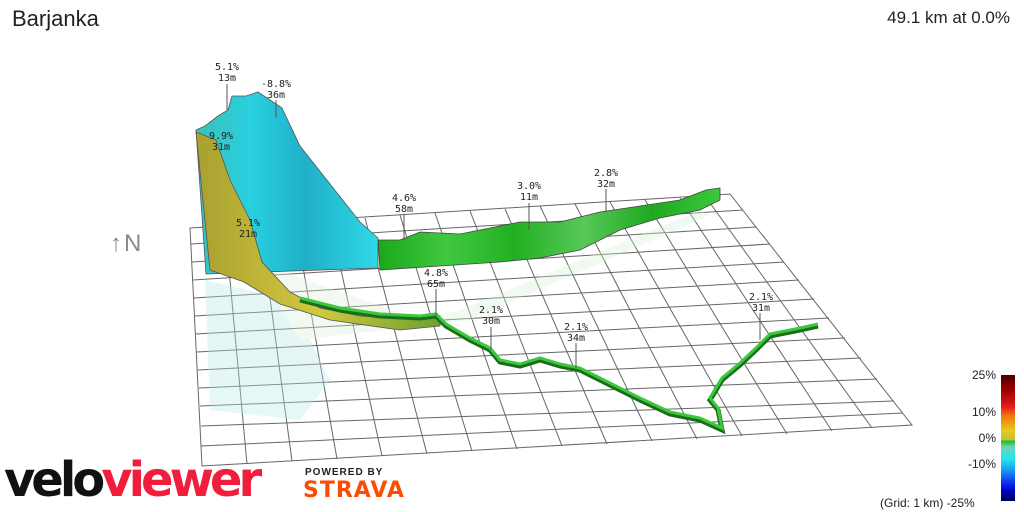 Image resolution: width=1024 pixels, height=512 pixels. Describe the element at coordinates (404, 198) in the screenshot. I see `annotation-grade: 4.6%` at that location.